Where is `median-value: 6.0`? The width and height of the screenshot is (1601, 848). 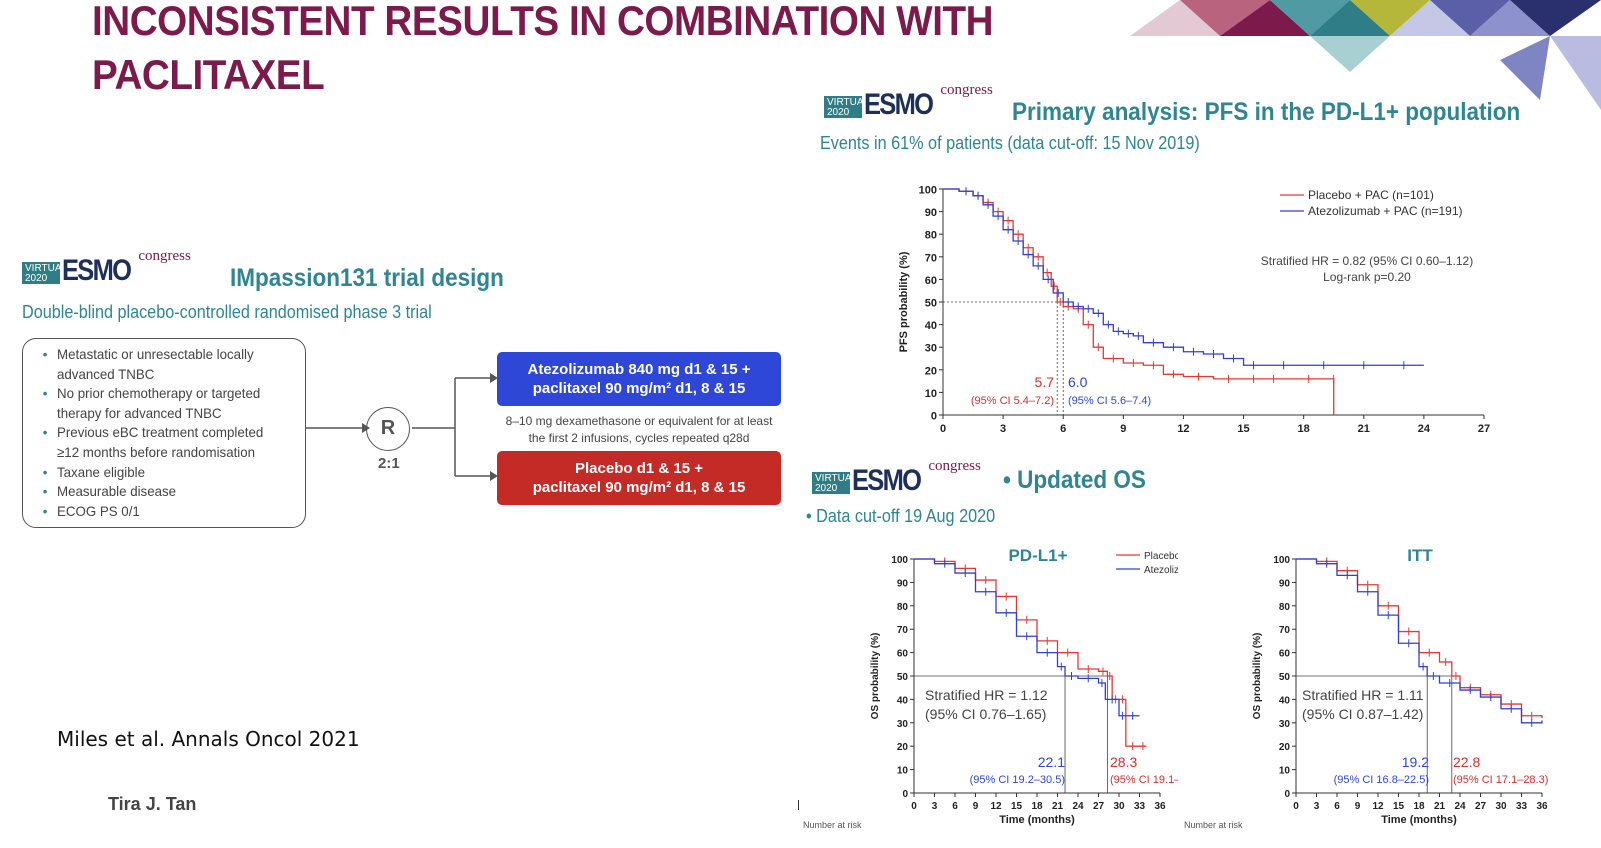
median-value: 6.0 is located at coordinates (1078, 382).